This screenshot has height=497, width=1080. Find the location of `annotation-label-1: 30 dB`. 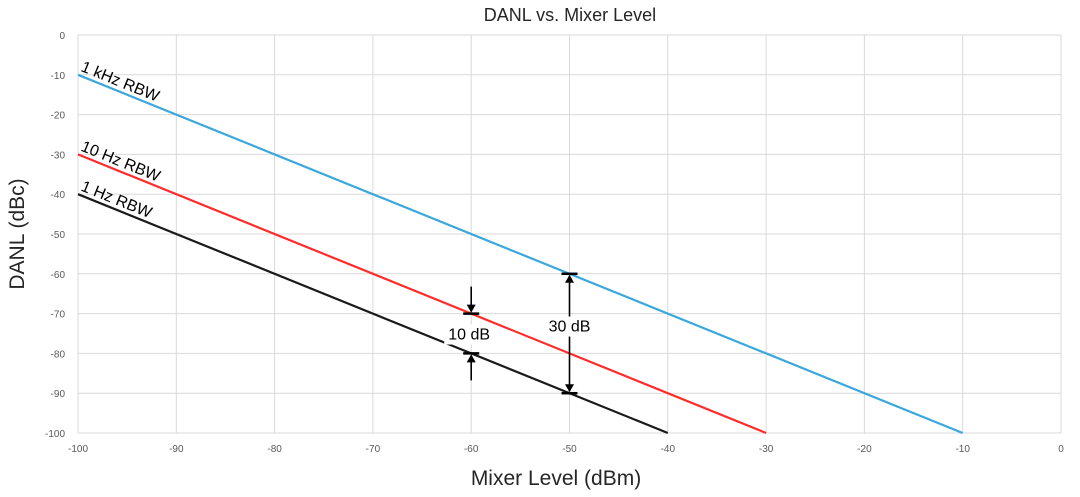

annotation-label-1: 30 dB is located at coordinates (570, 327).